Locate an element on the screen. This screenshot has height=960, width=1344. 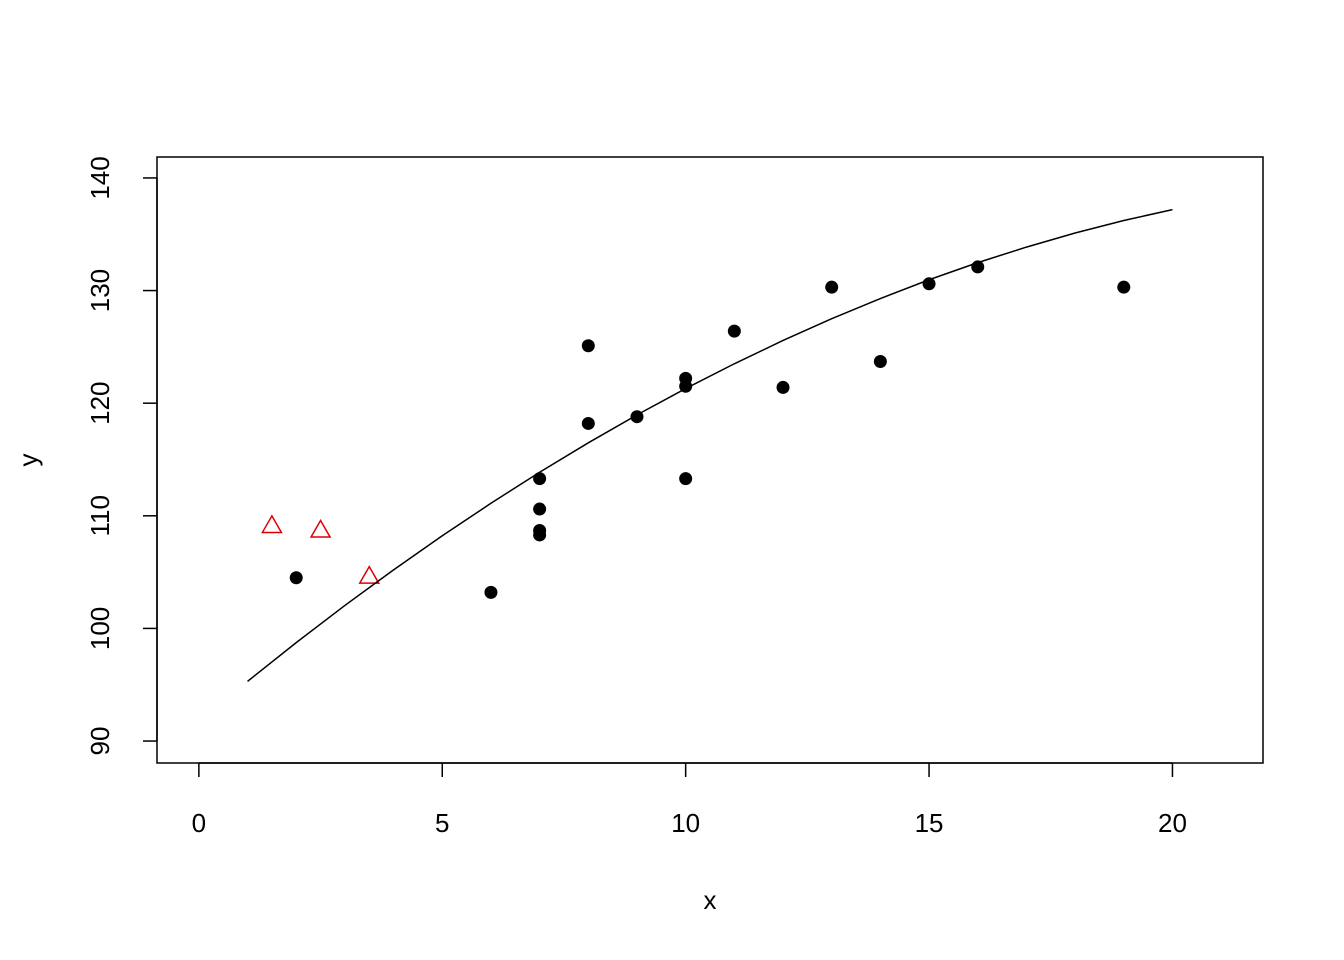
y-axis-label: y is located at coordinates (28, 460).